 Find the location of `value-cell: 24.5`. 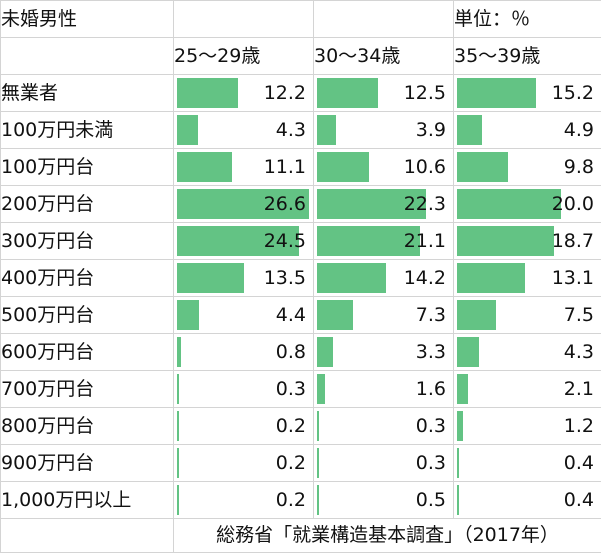

value-cell: 24.5 is located at coordinates (243, 241).